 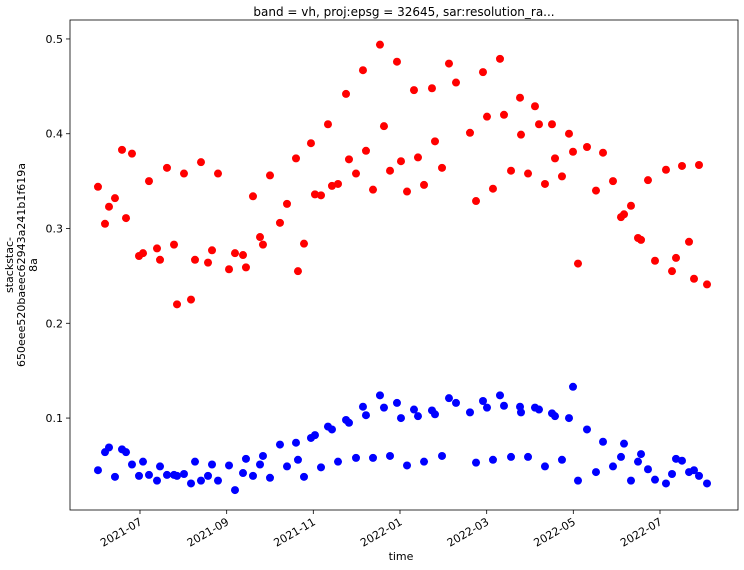 What do you see at coordinates (401, 556) in the screenshot?
I see `x-axis-label: time` at bounding box center [401, 556].